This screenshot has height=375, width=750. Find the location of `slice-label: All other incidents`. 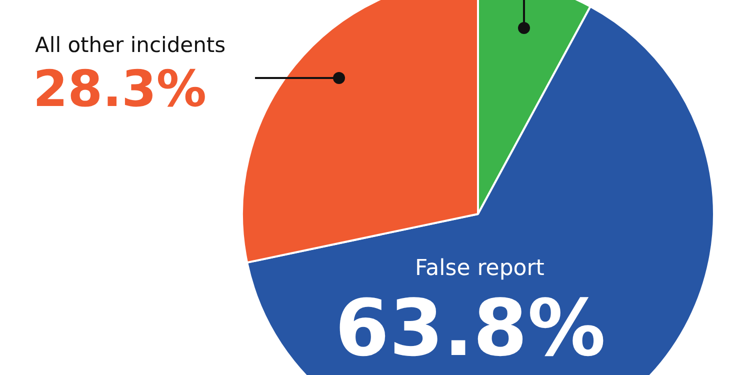

slice-label: All other incidents is located at coordinates (130, 45).